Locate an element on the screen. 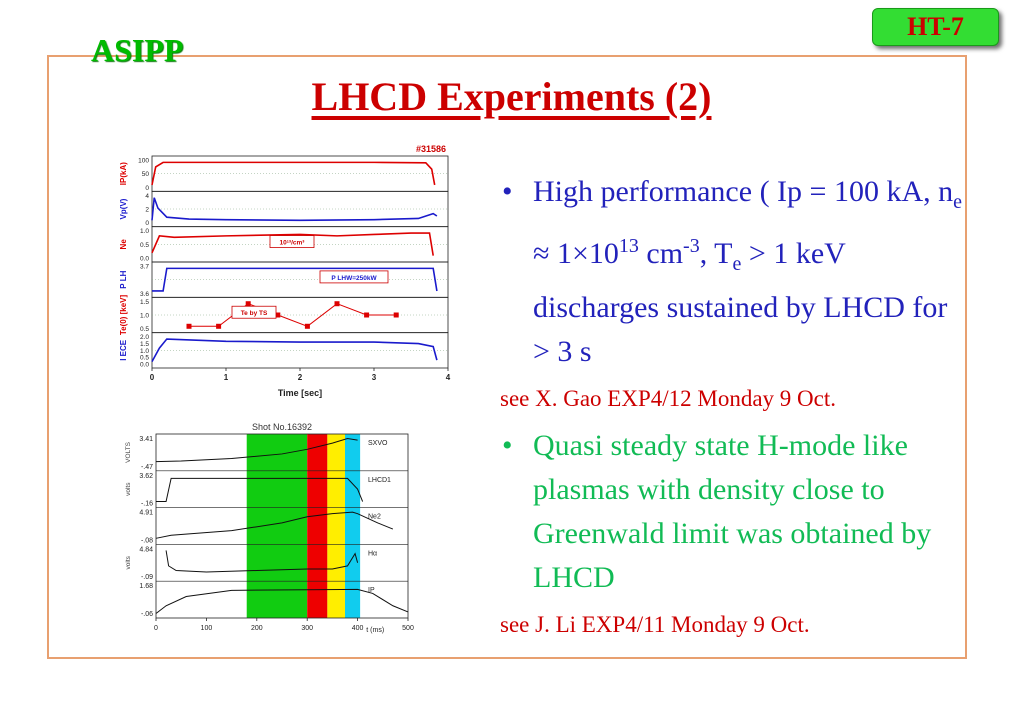  y-top-label: 3.41 is located at coordinates (146, 439).